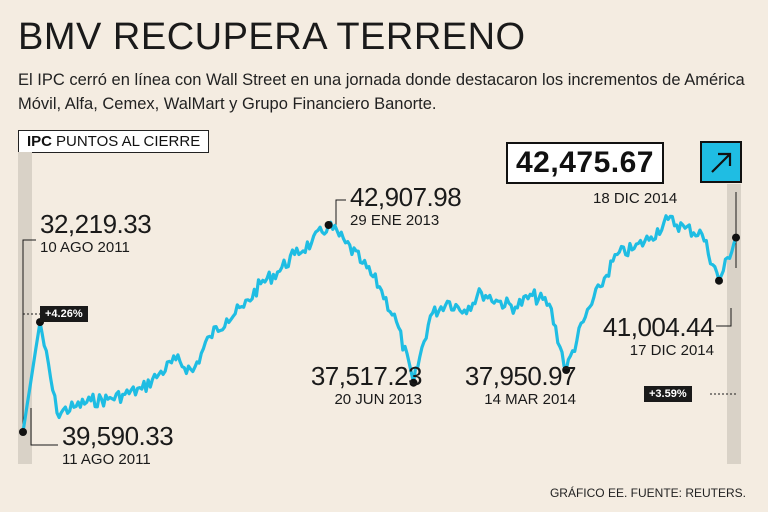  Describe the element at coordinates (413, 382) in the screenshot. I see `point-low-2013` at that location.